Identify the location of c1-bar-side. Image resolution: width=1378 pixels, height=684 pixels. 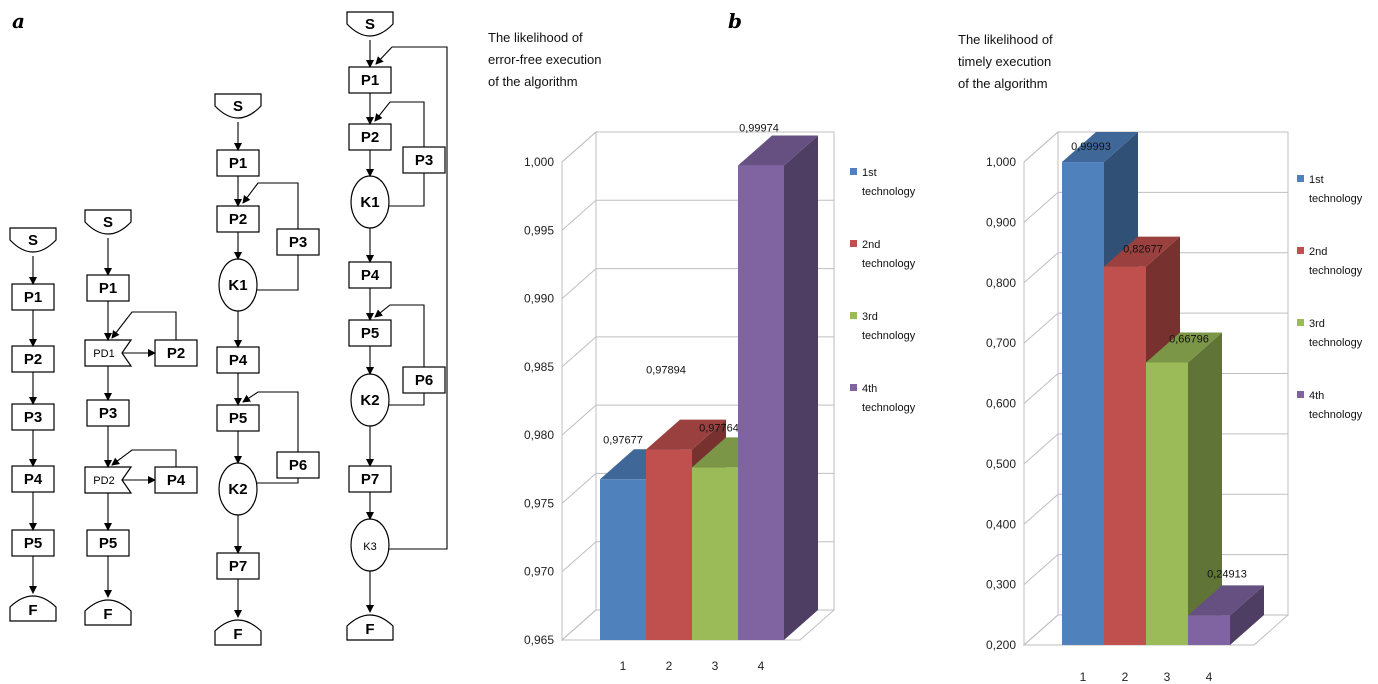
(801, 388).